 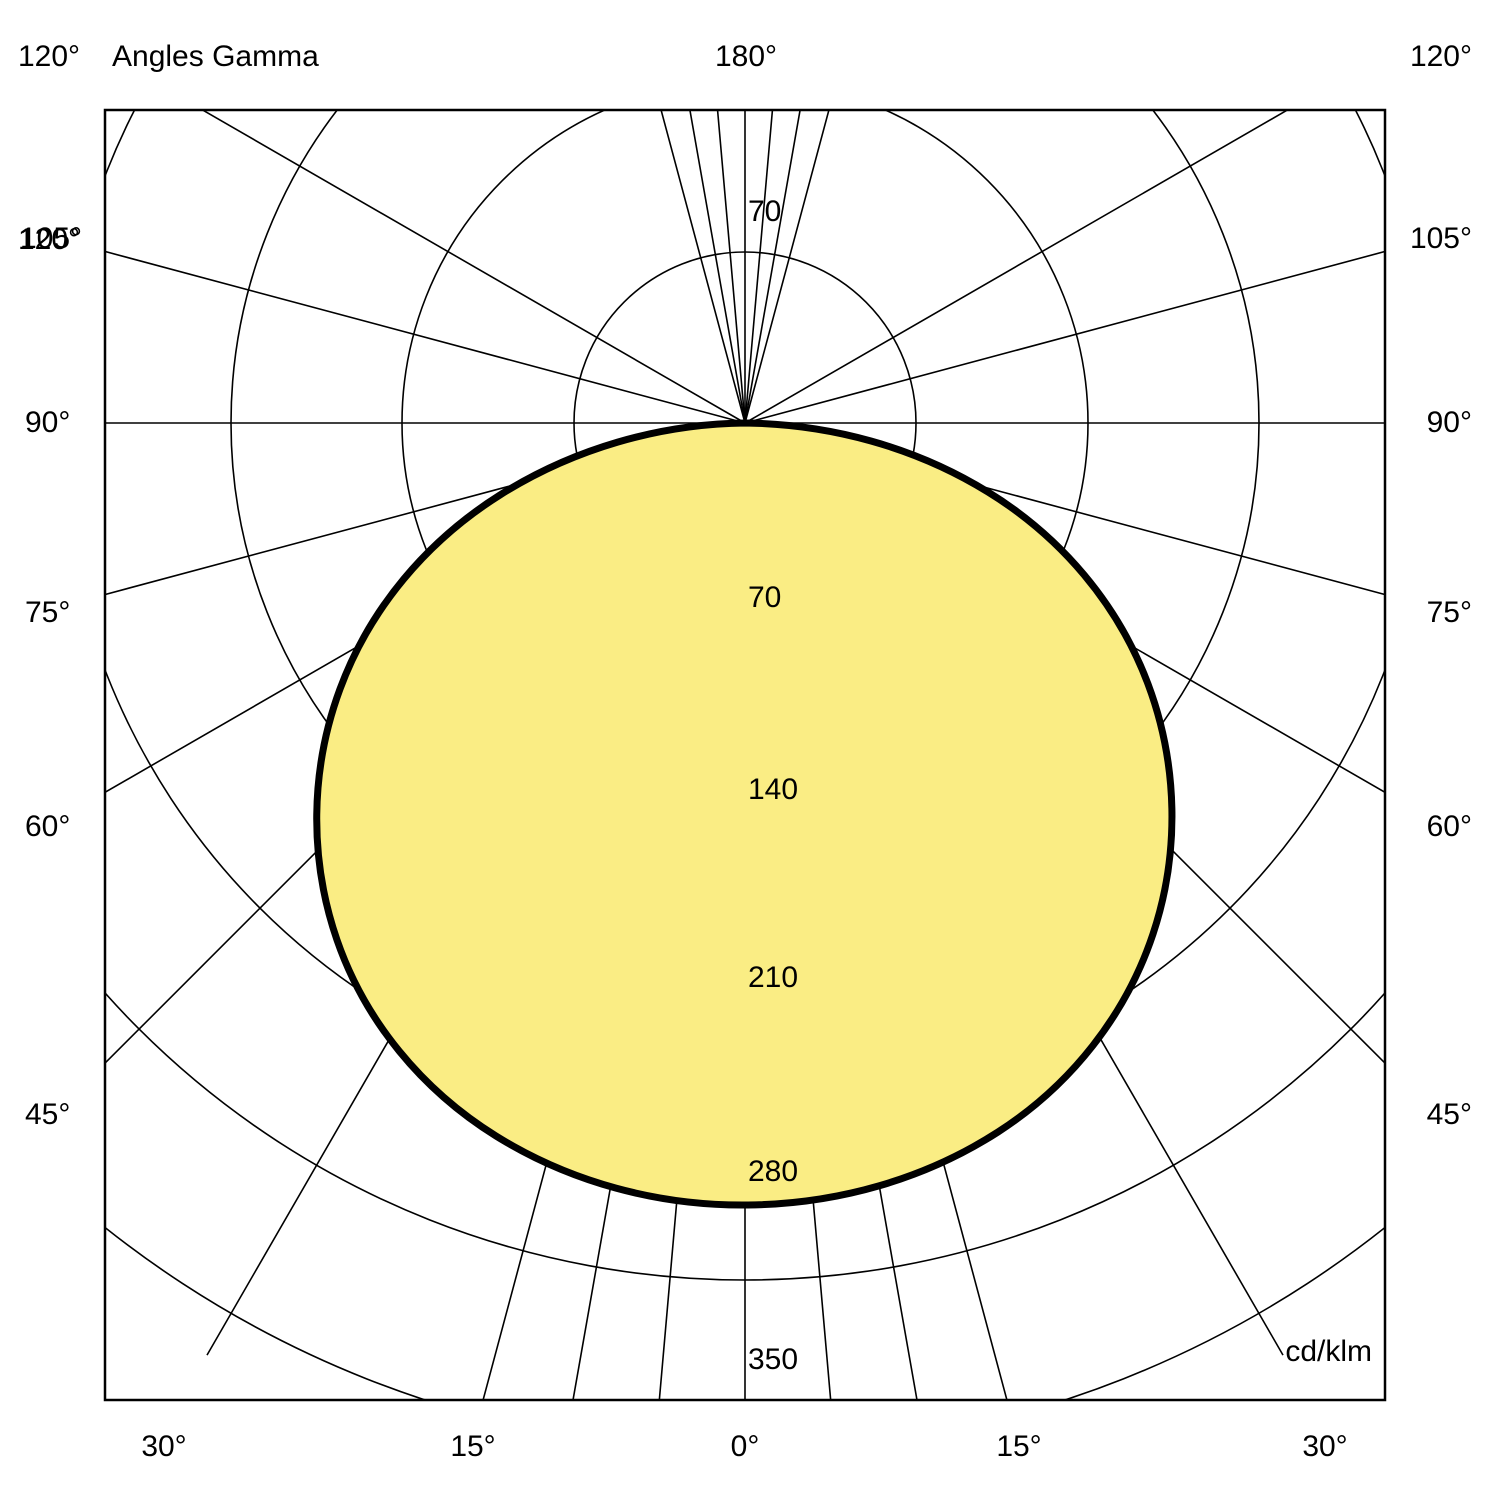 I want to click on radial-tick-label-70-top: 70, so click(x=765, y=211).